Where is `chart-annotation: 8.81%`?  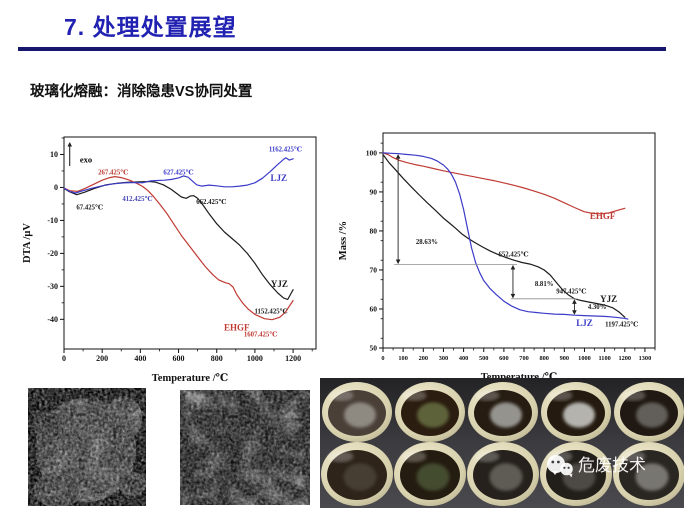
chart-annotation: 8.81% is located at coordinates (544, 284).